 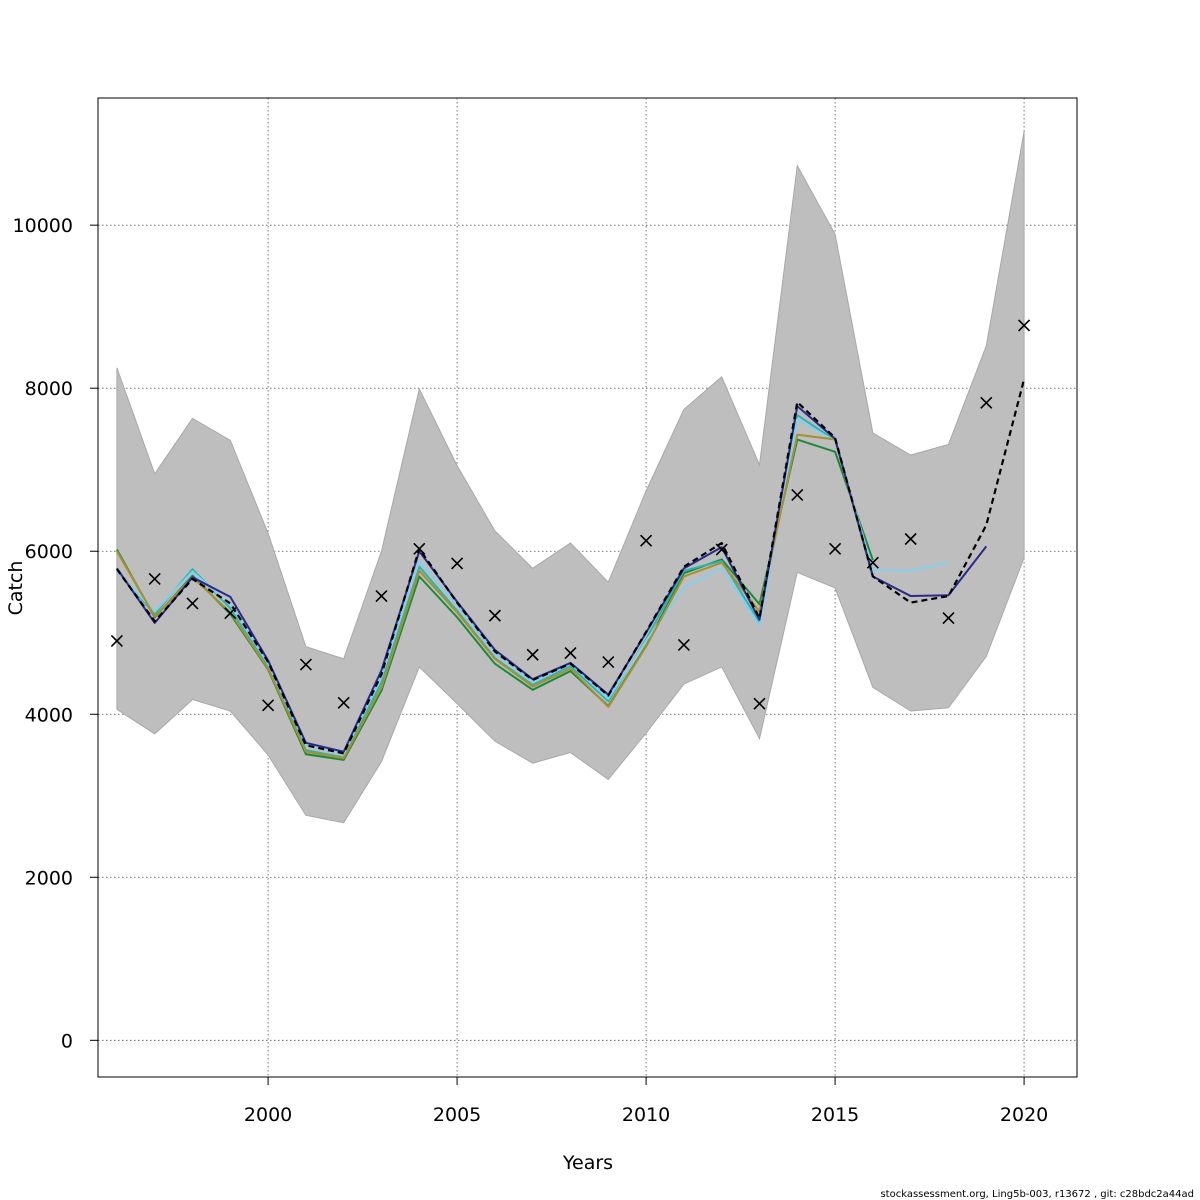 I want to click on x-tick-label: 2010, so click(x=646, y=1115).